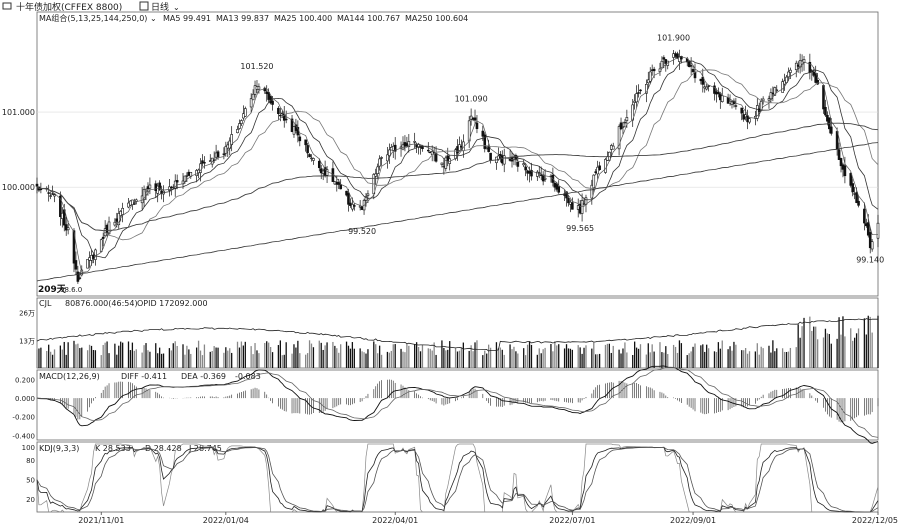 This screenshot has width=900, height=525. Describe the element at coordinates (875, 520) in the screenshot. I see `x-tick-label: 2022/12/05` at that location.